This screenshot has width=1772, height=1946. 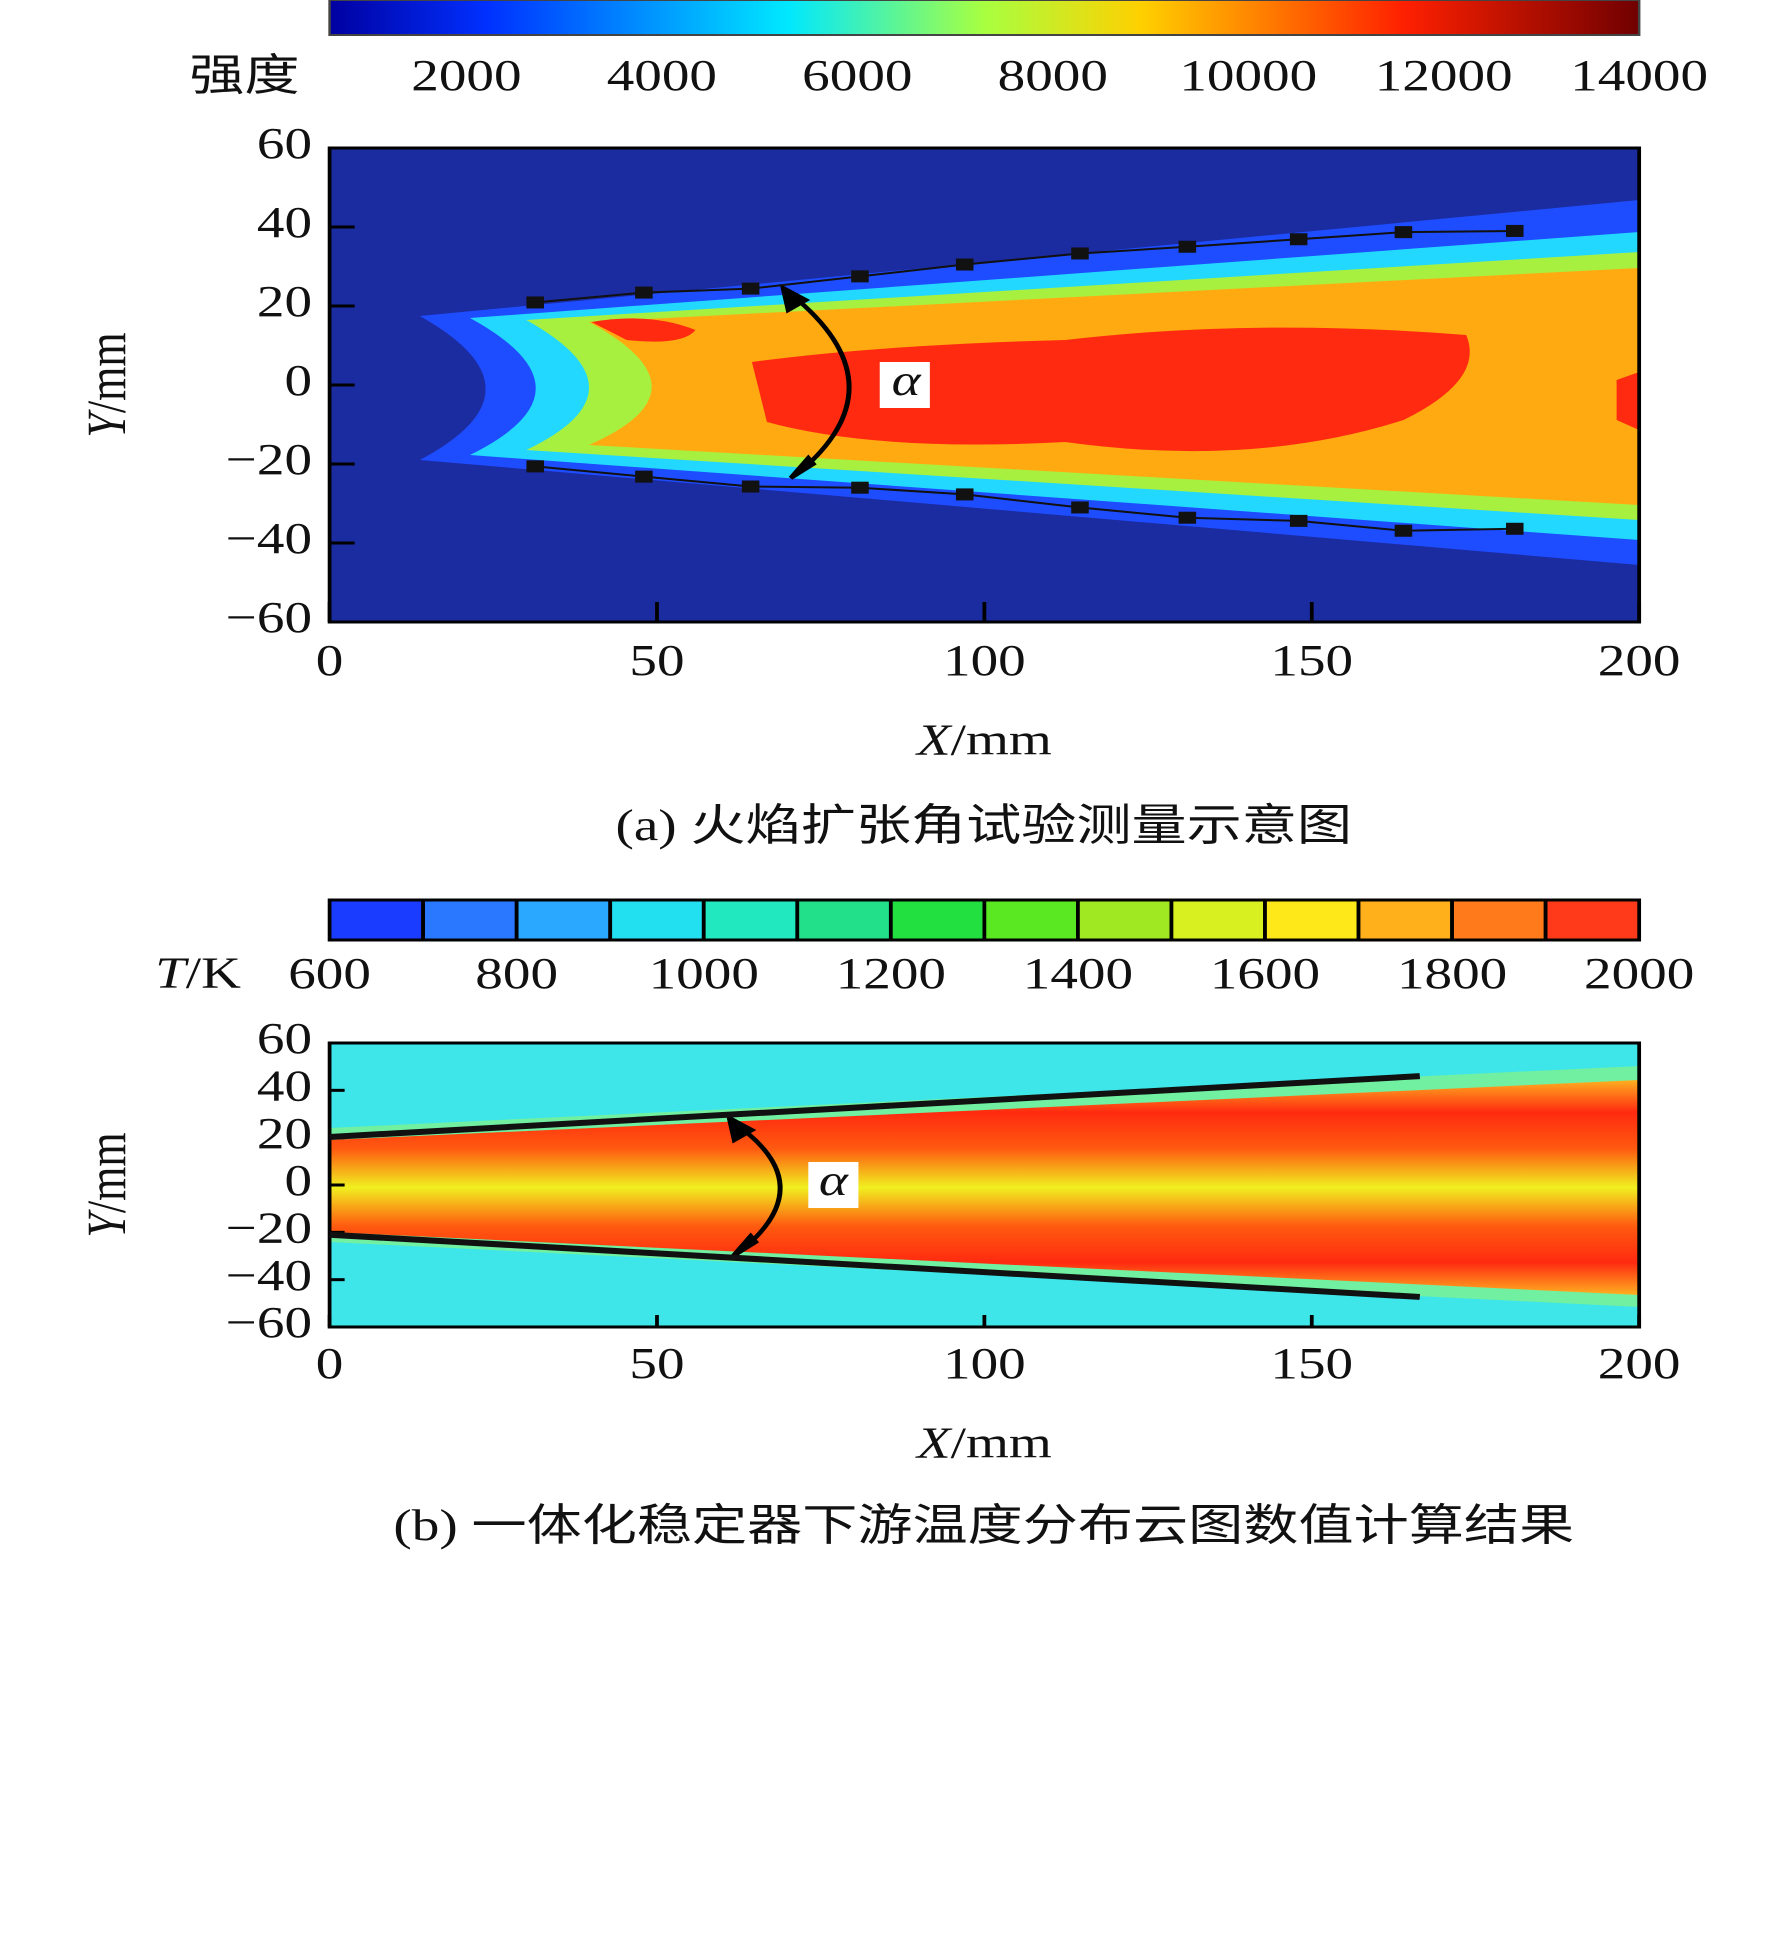 I want to click on colorbar-tick-label: 1400, so click(x=1078, y=973).